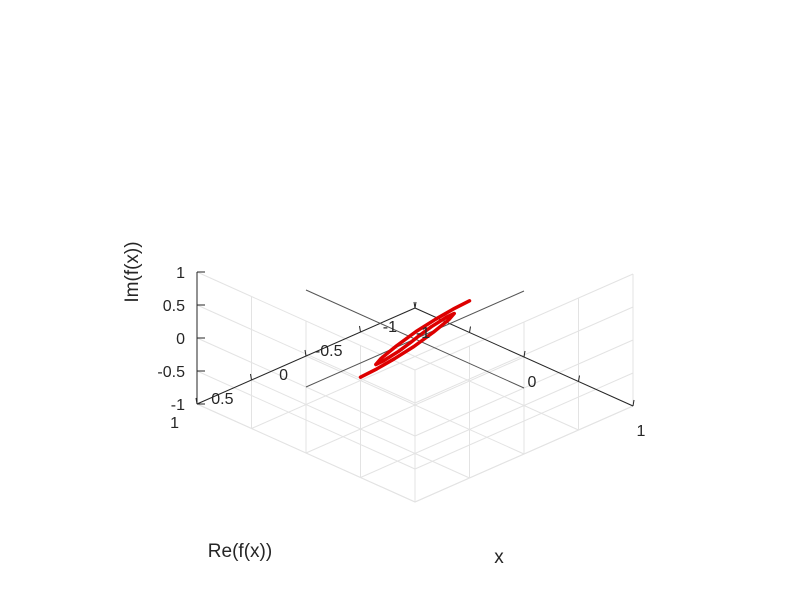 The image size is (800, 600). I want to click on x-axis-label: x, so click(499, 557).